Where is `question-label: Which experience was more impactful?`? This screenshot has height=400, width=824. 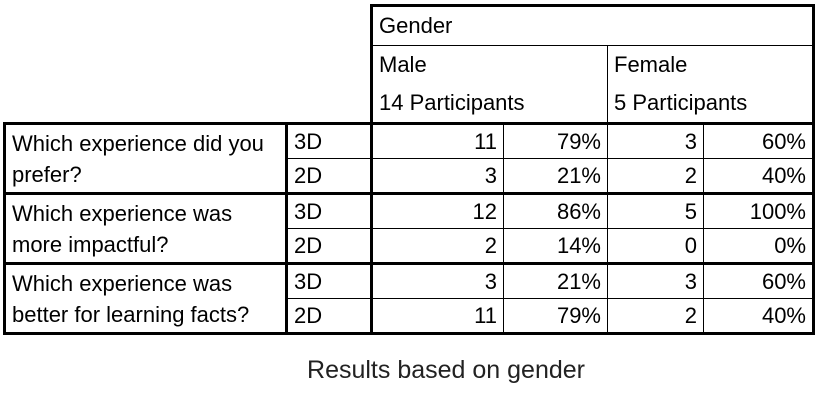
question-label: Which experience was more impactful? is located at coordinates (145, 229).